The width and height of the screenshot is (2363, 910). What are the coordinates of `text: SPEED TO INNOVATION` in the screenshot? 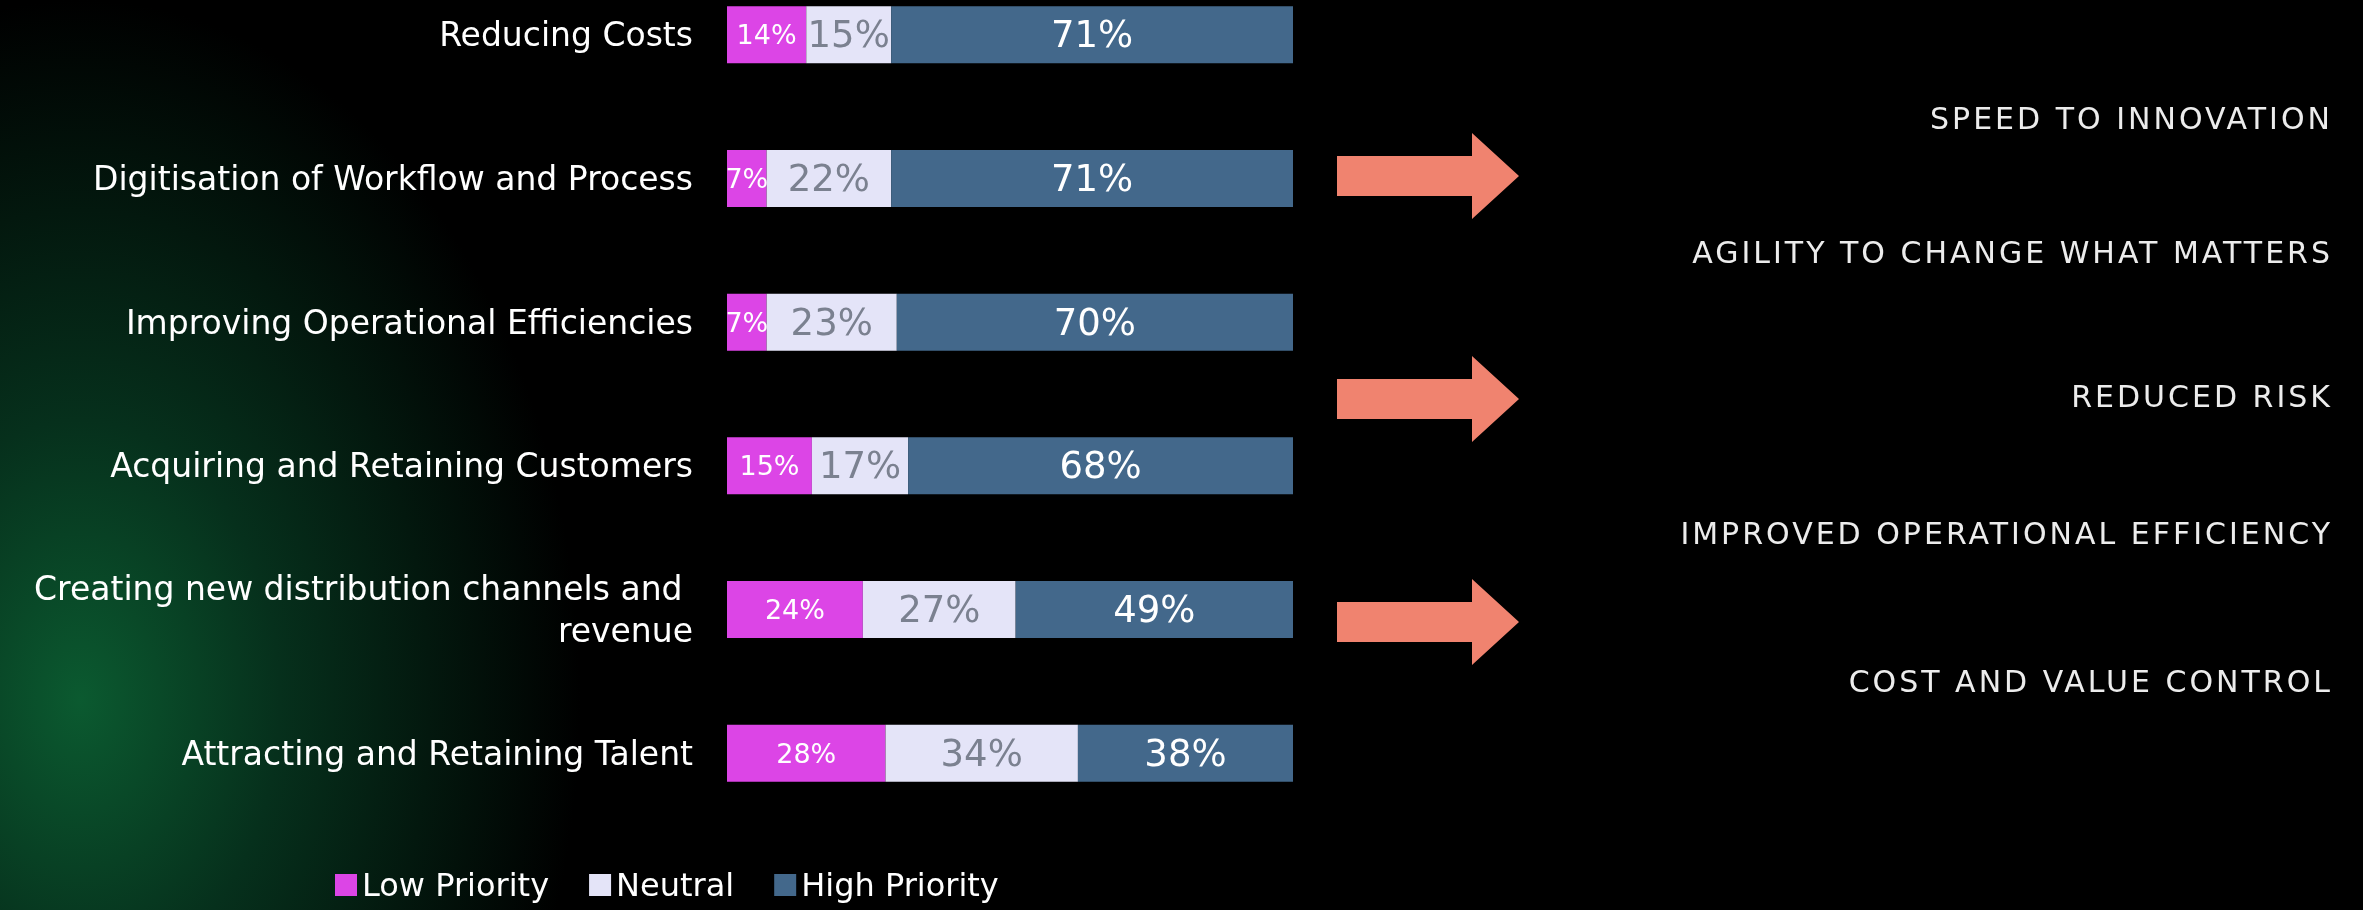 It's located at (2131, 118).